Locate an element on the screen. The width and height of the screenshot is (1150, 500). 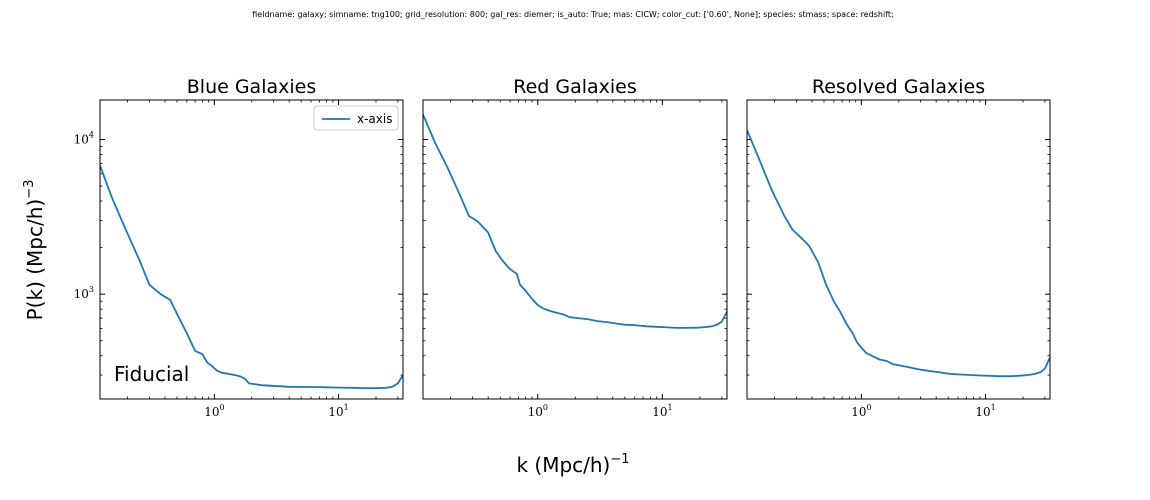
y-tick-label: 10⁴ is located at coordinates (84, 138).